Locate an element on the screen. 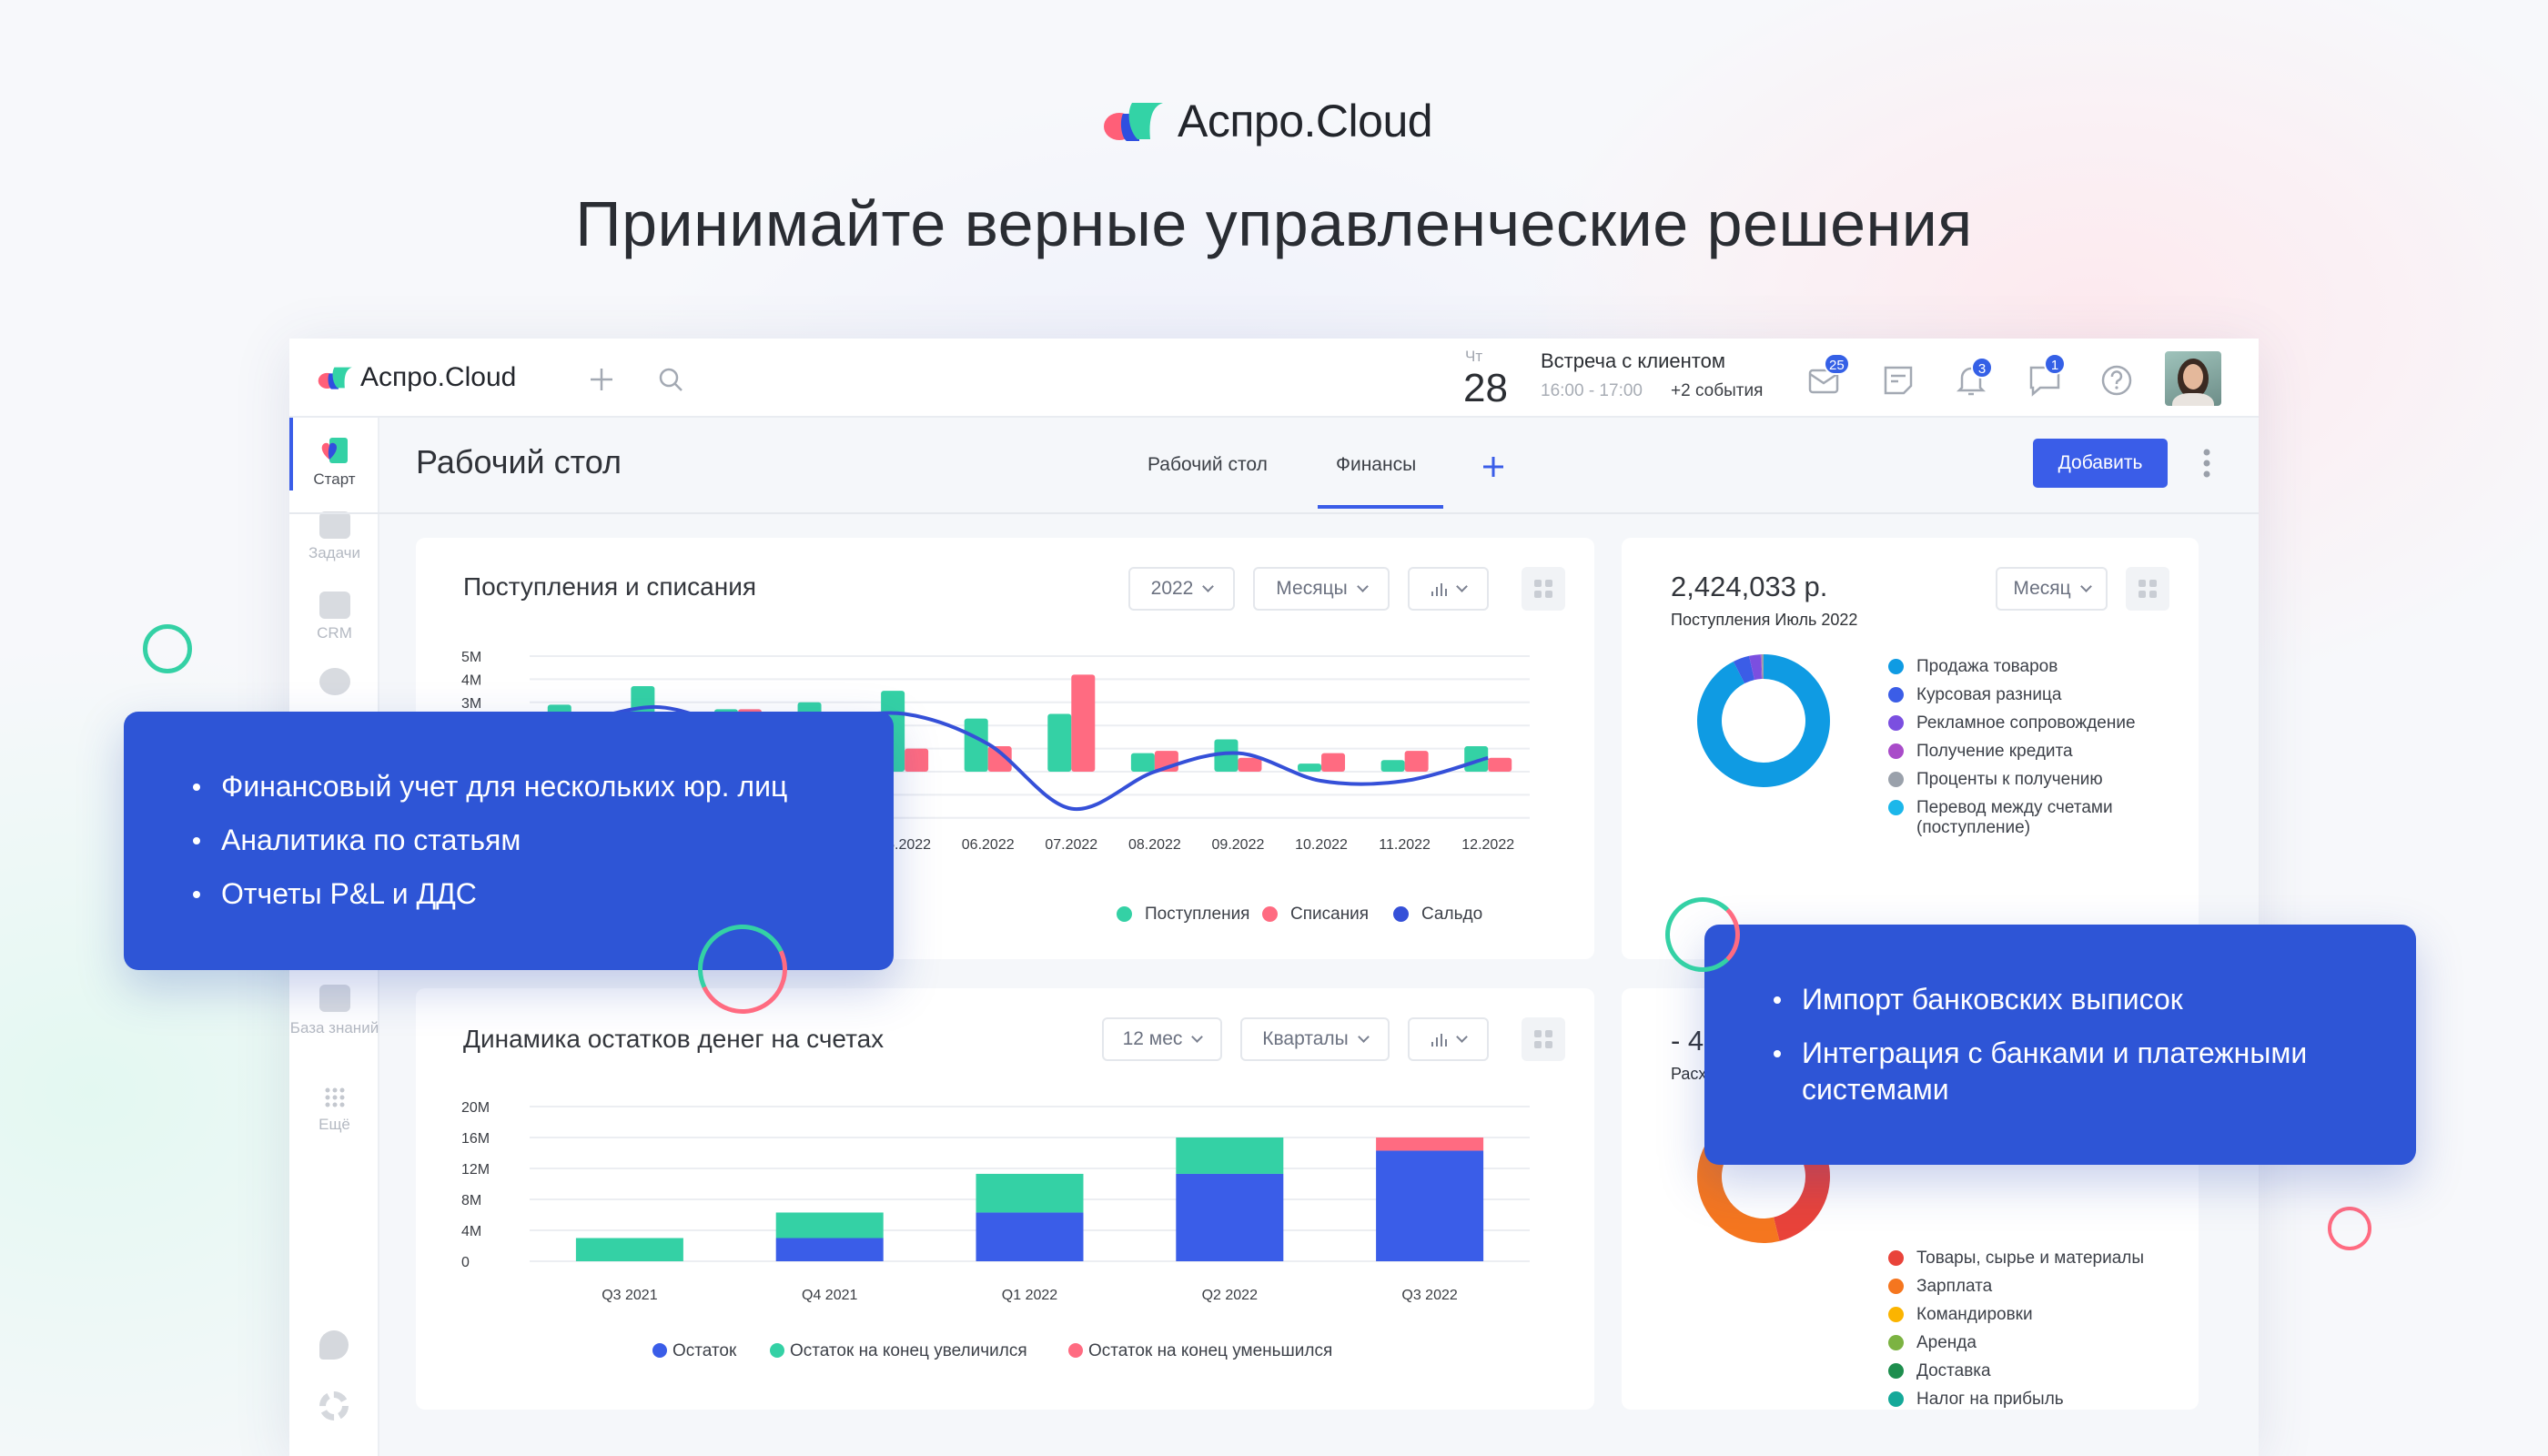 The height and width of the screenshot is (1456, 2548). donut-slice is located at coordinates (1763, 667).